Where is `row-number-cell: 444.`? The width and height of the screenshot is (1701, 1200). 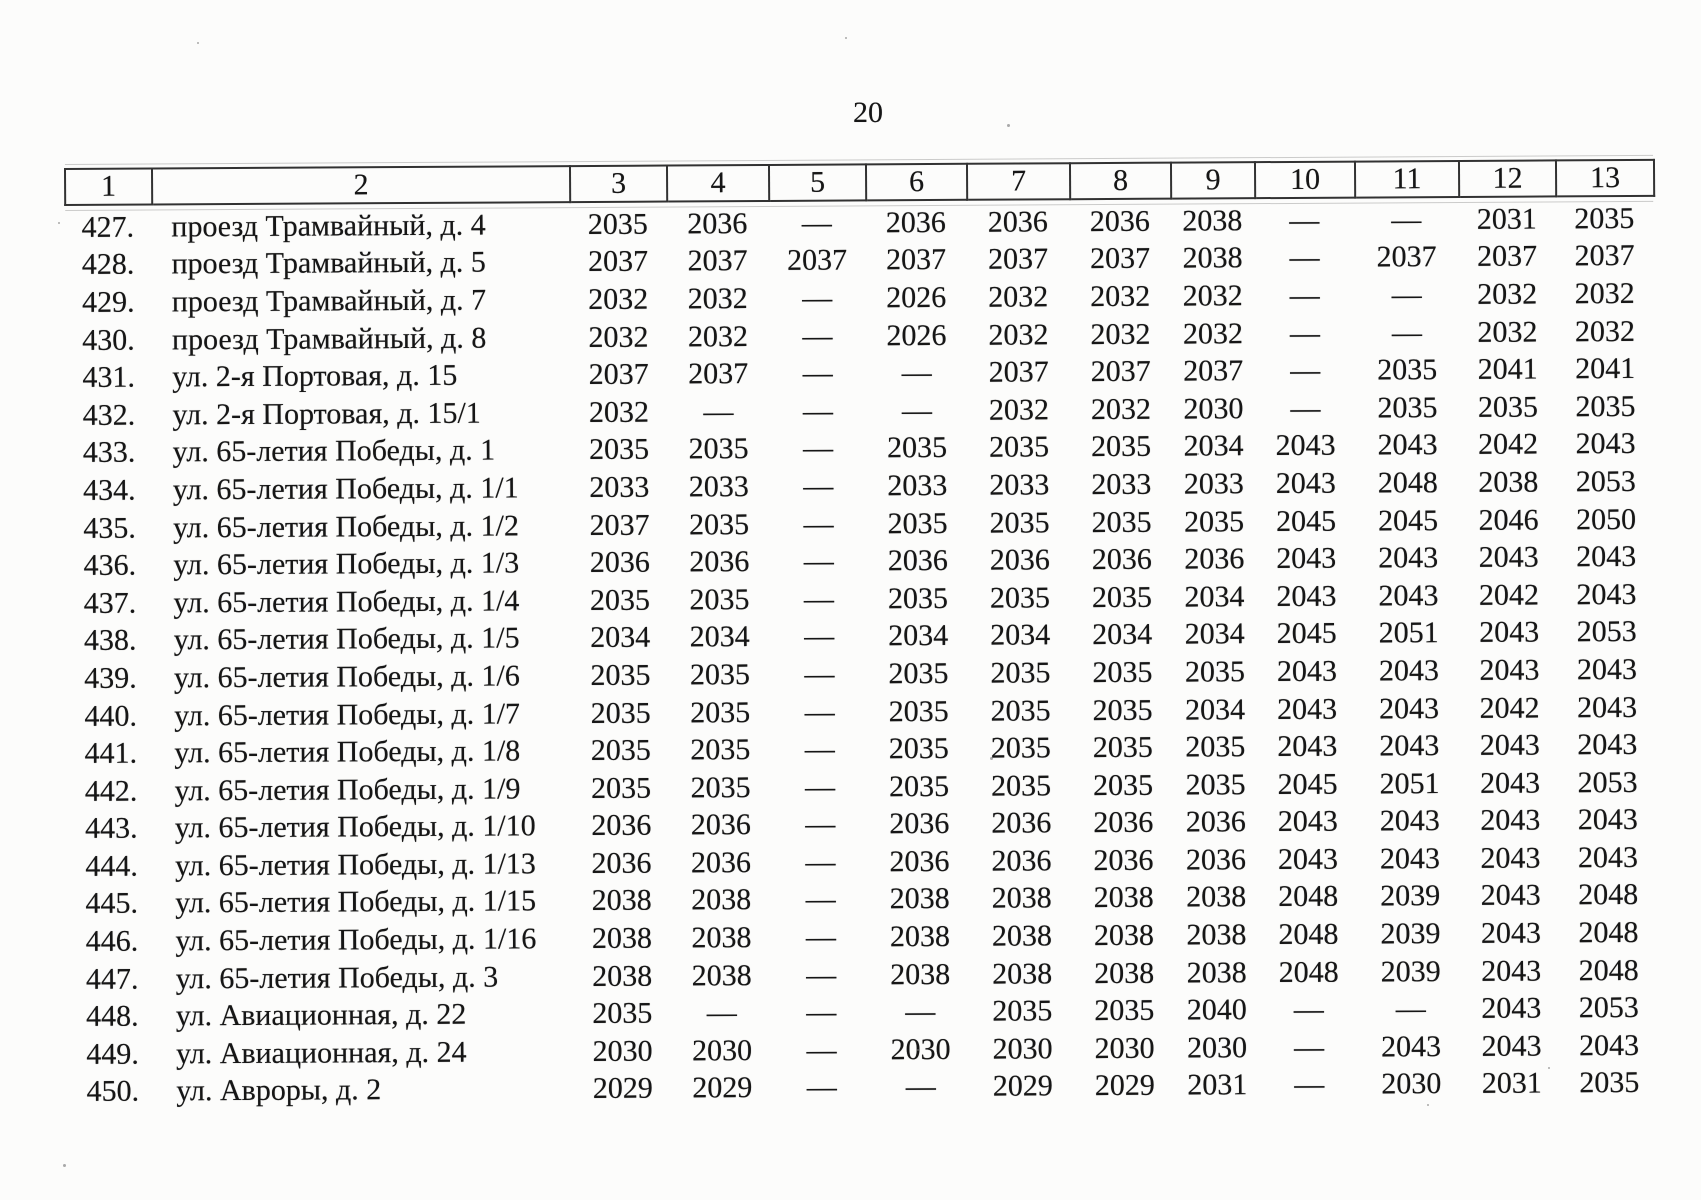 row-number-cell: 444. is located at coordinates (111, 866).